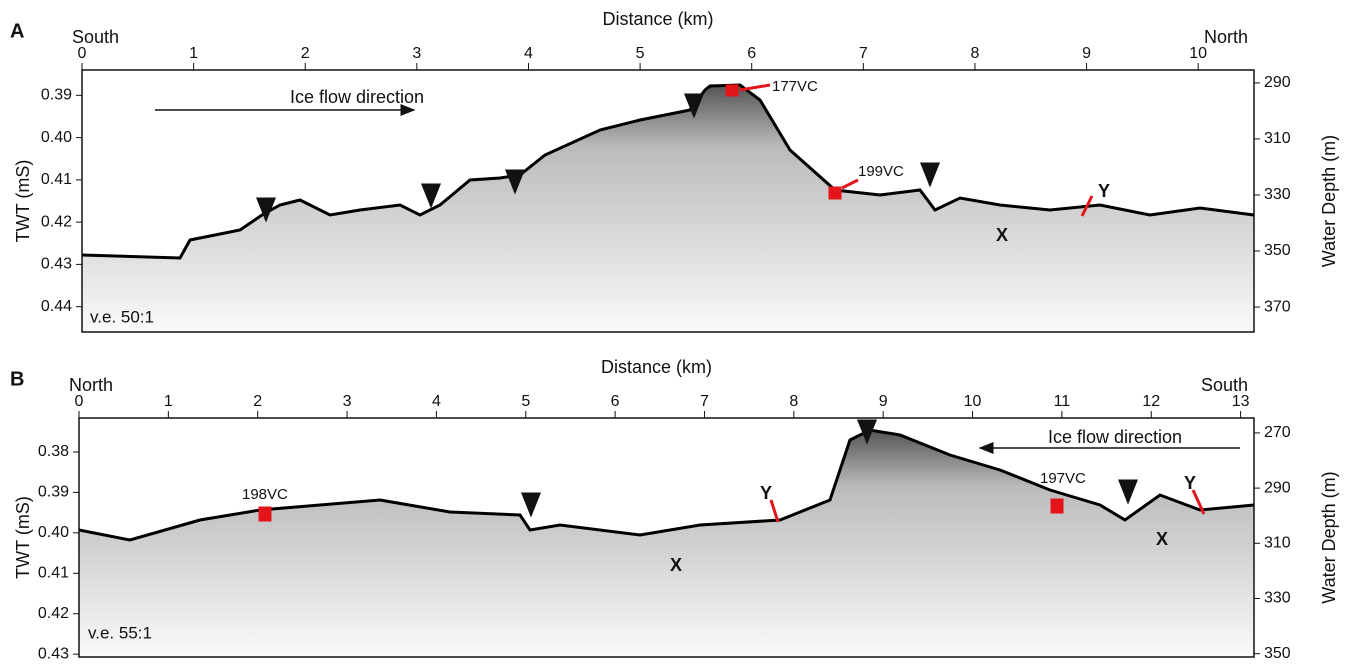 The image size is (1352, 667). What do you see at coordinates (56, 306) in the screenshot?
I see `y-tick-label: 0.44` at bounding box center [56, 306].